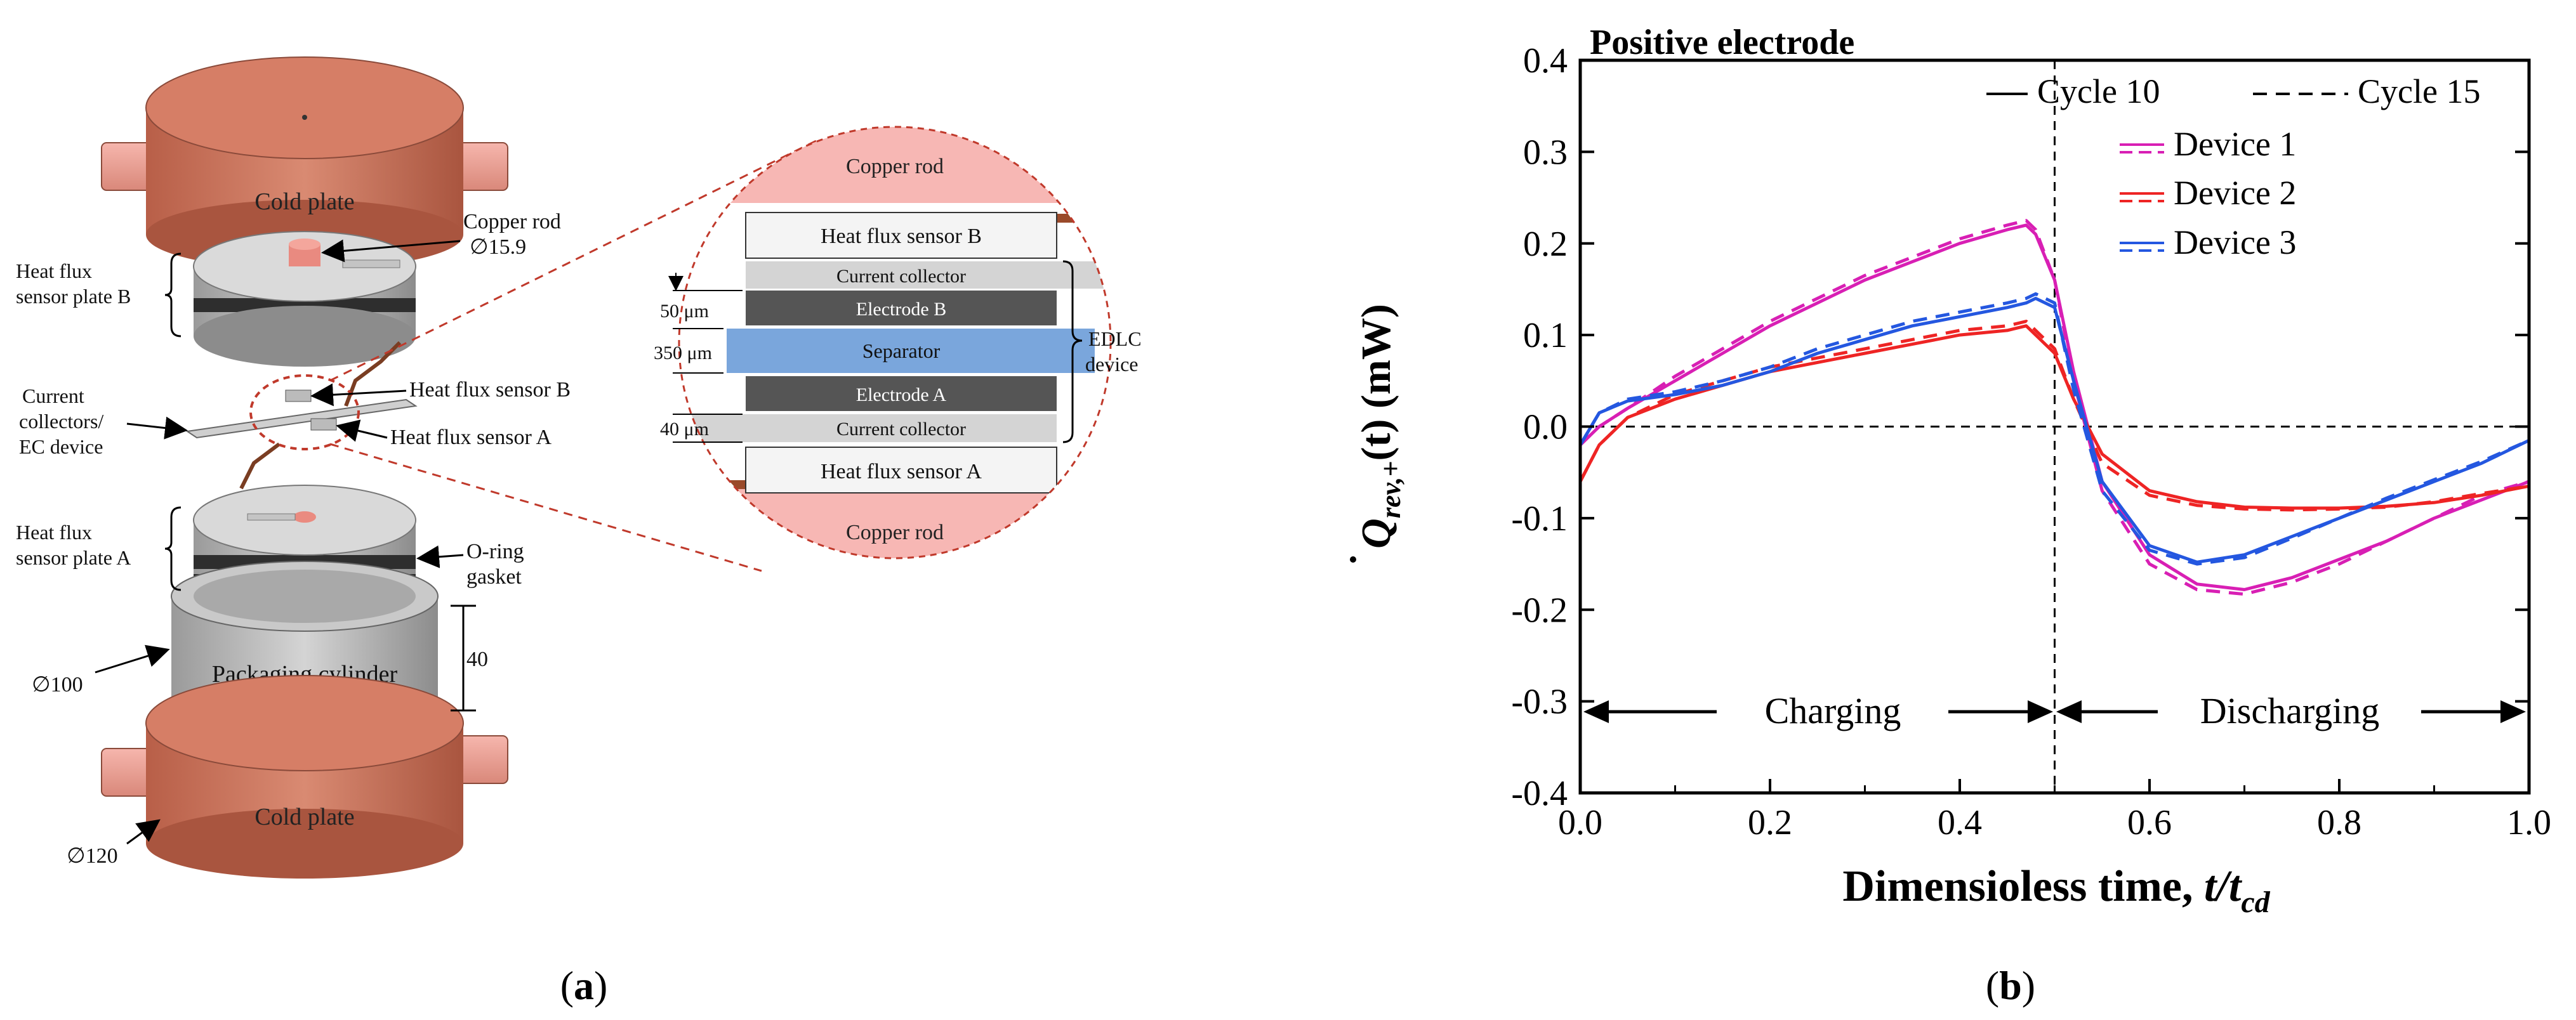 This screenshot has width=2576, height=1020. Describe the element at coordinates (1545, 335) in the screenshot. I see `y-tick-label: 0.1` at that location.